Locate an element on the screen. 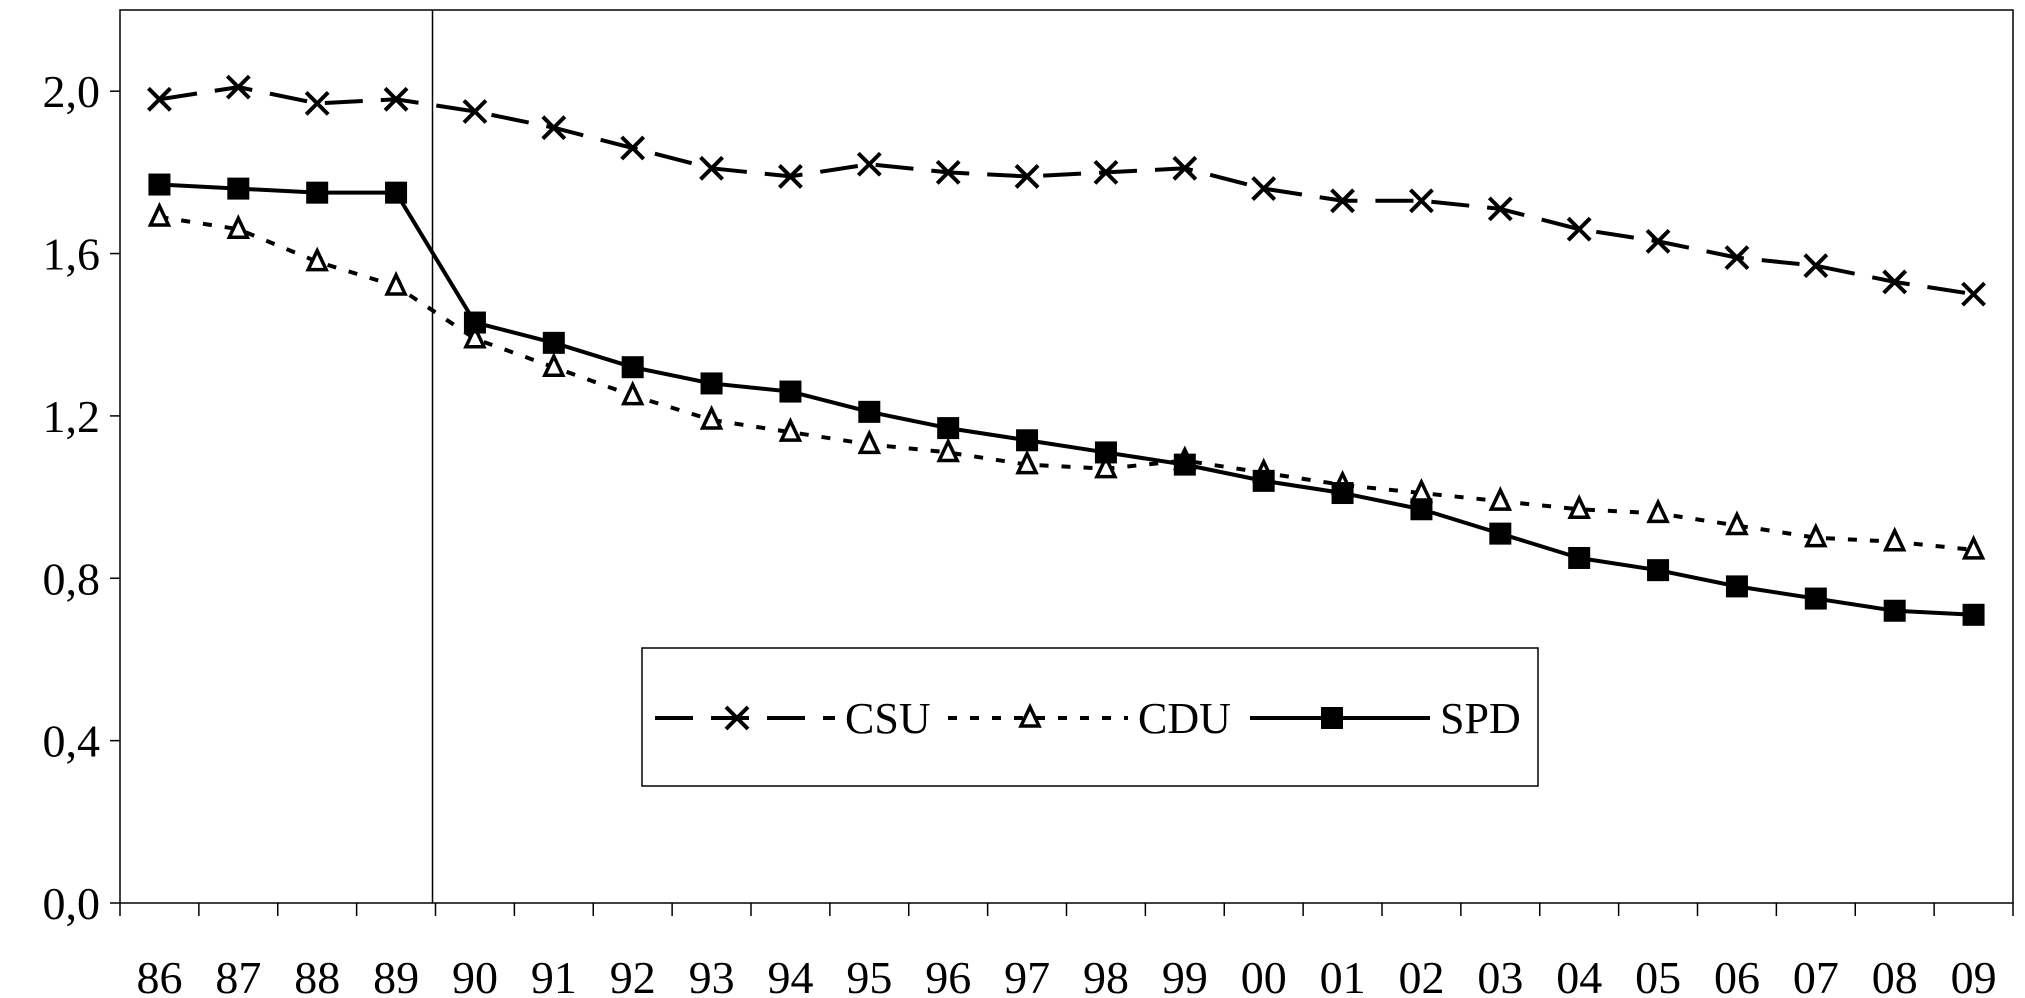 The height and width of the screenshot is (998, 2025). x-tick-label: 03 is located at coordinates (1500, 975).